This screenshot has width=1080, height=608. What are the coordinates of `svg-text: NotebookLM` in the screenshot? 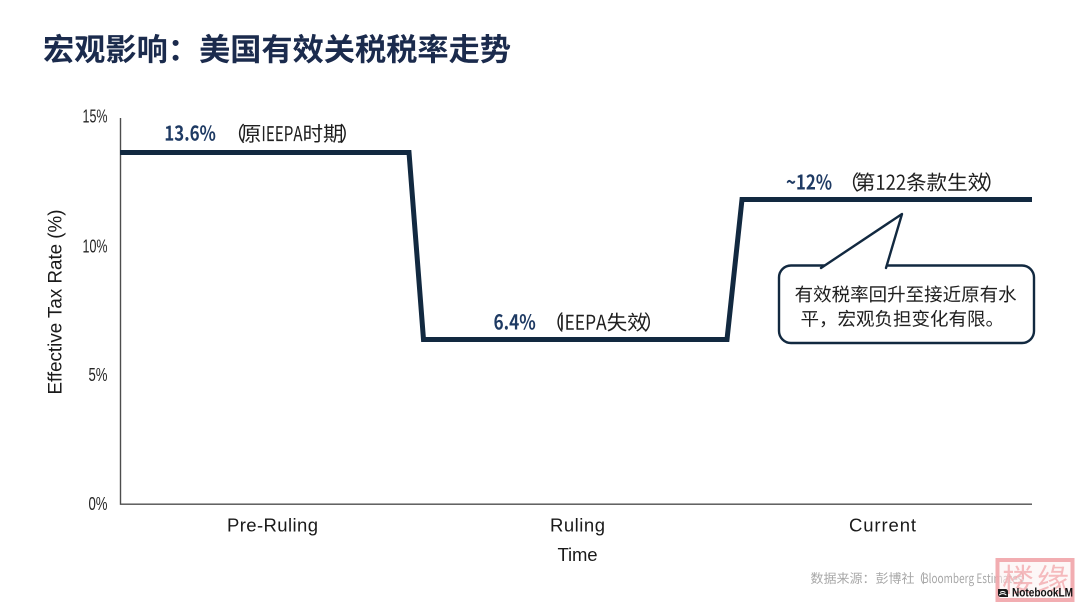 It's located at (1042, 593).